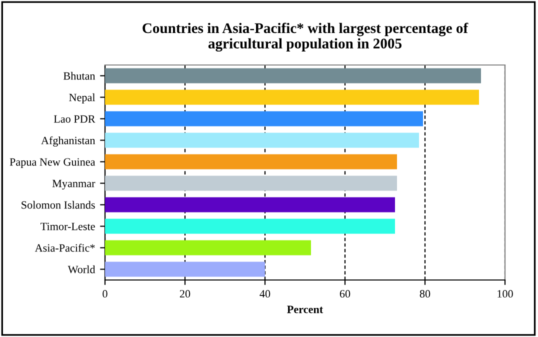  Describe the element at coordinates (265, 294) in the screenshot. I see `x-tick-label: 40` at that location.